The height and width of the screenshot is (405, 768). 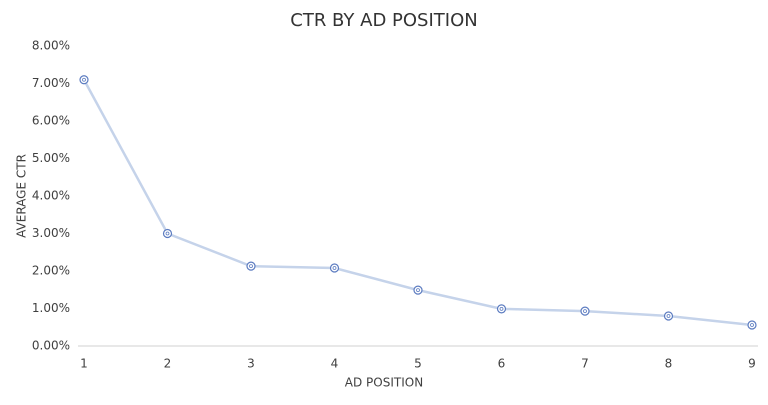 I want to click on y-tick-label: 6.00%, so click(x=51, y=121).